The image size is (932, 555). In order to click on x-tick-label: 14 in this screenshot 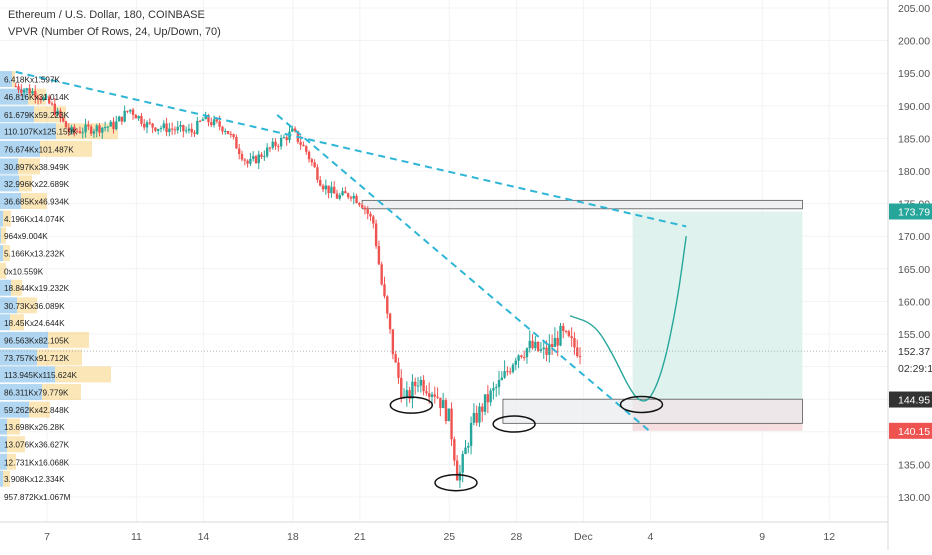, I will do `click(204, 537)`.